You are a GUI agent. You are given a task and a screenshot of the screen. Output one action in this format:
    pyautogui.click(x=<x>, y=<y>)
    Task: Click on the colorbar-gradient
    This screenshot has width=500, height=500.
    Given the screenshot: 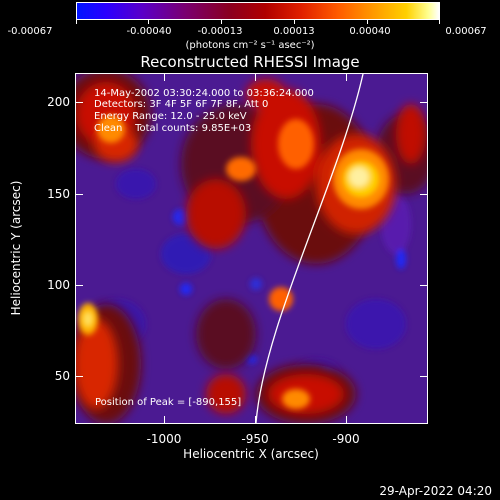 What is the action you would take?
    pyautogui.click(x=258, y=11)
    